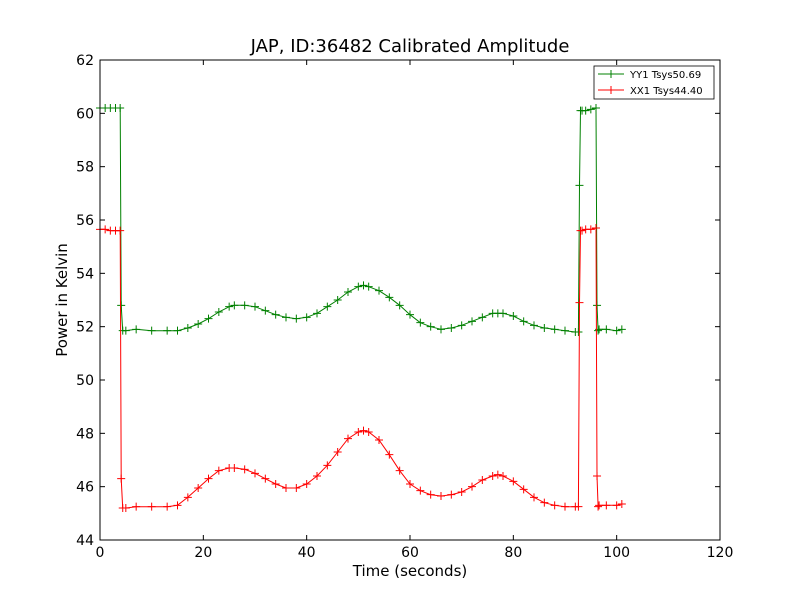  Describe the element at coordinates (410, 553) in the screenshot. I see `x-tick-label: 60` at that location.